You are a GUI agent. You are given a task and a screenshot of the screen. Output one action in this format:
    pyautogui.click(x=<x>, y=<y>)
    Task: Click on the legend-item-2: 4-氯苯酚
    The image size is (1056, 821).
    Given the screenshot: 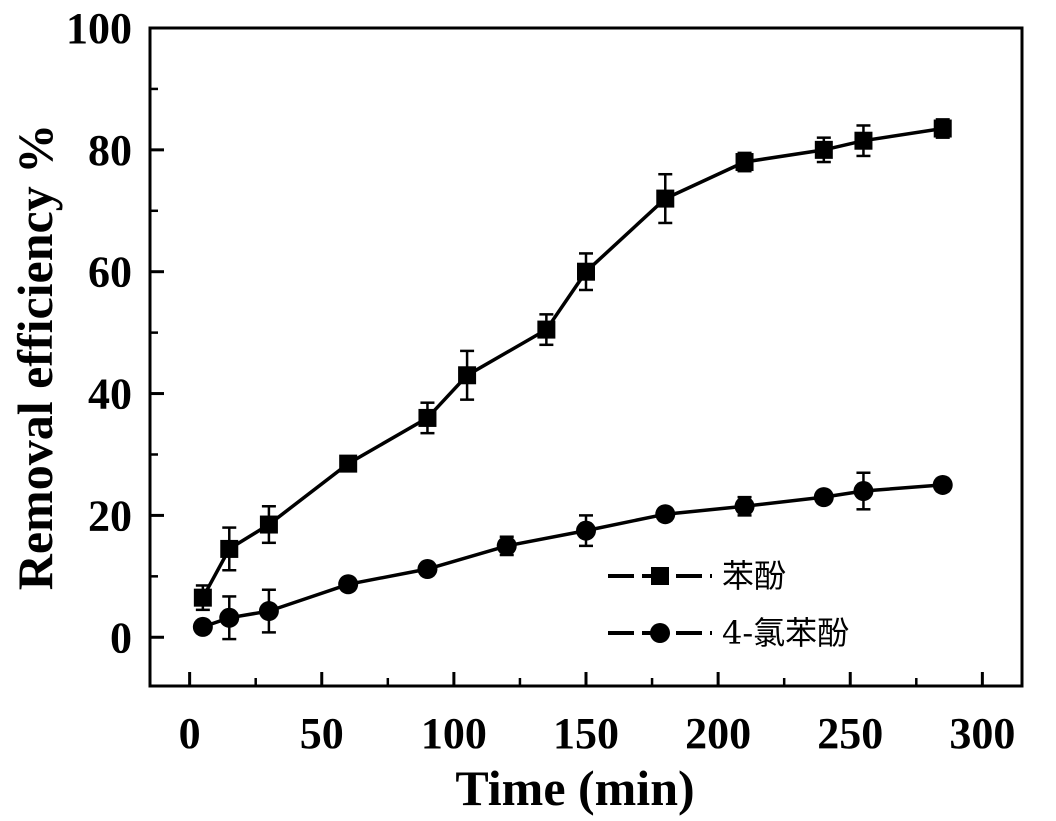 What is the action you would take?
    pyautogui.click(x=728, y=633)
    